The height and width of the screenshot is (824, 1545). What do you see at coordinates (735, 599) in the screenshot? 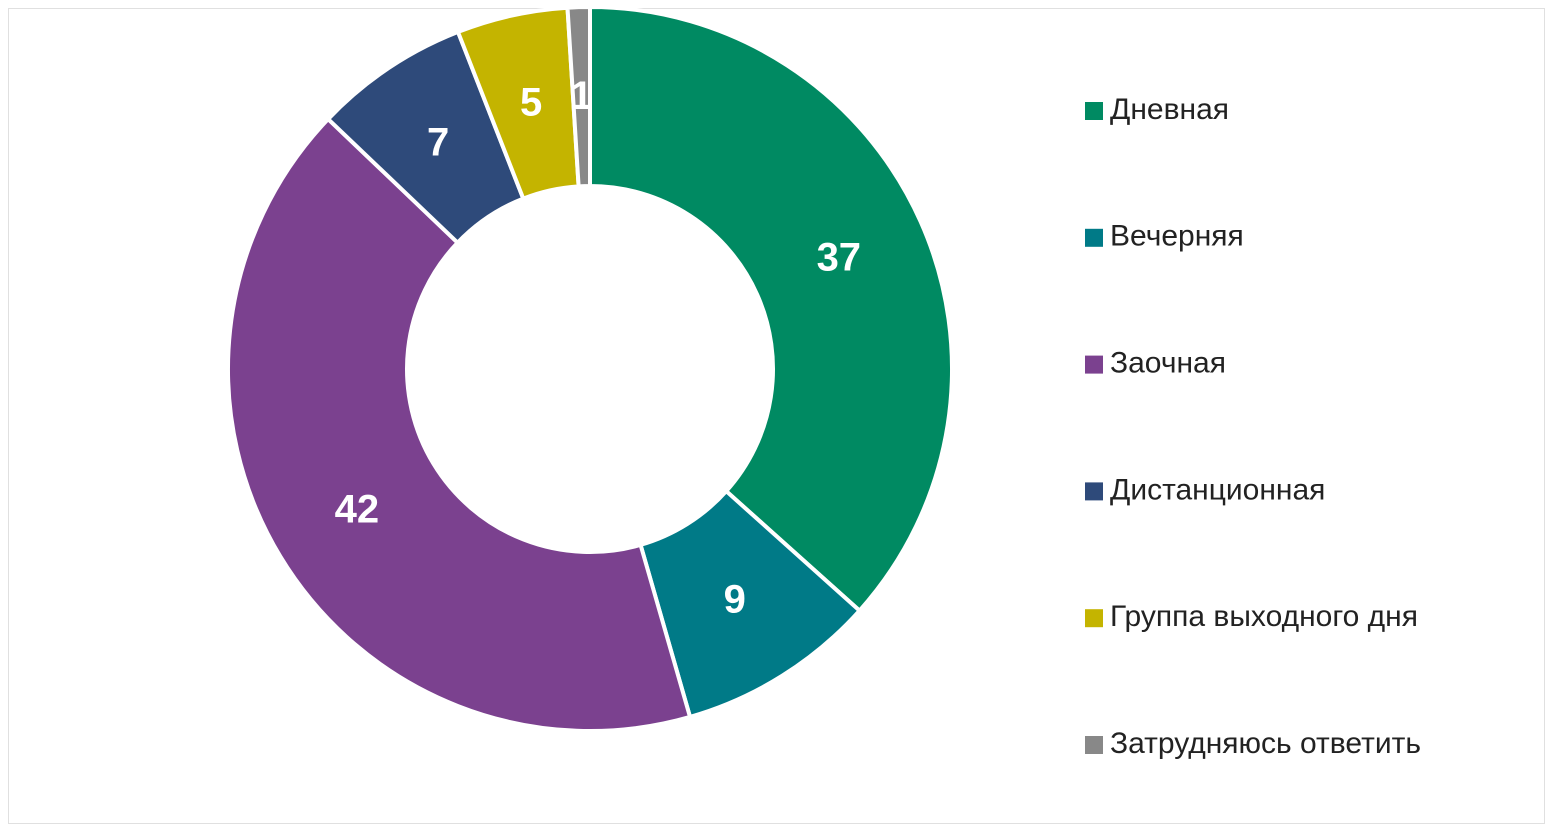
I see `data-label: 9` at bounding box center [735, 599].